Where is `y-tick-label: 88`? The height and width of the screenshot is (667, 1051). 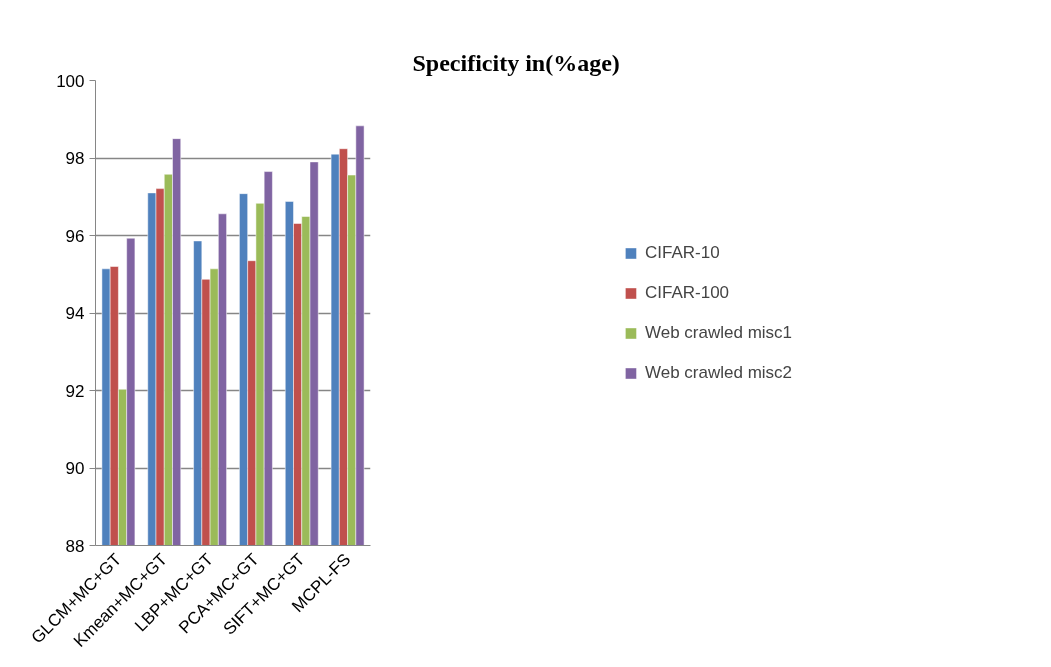
y-tick-label: 88 is located at coordinates (75, 546).